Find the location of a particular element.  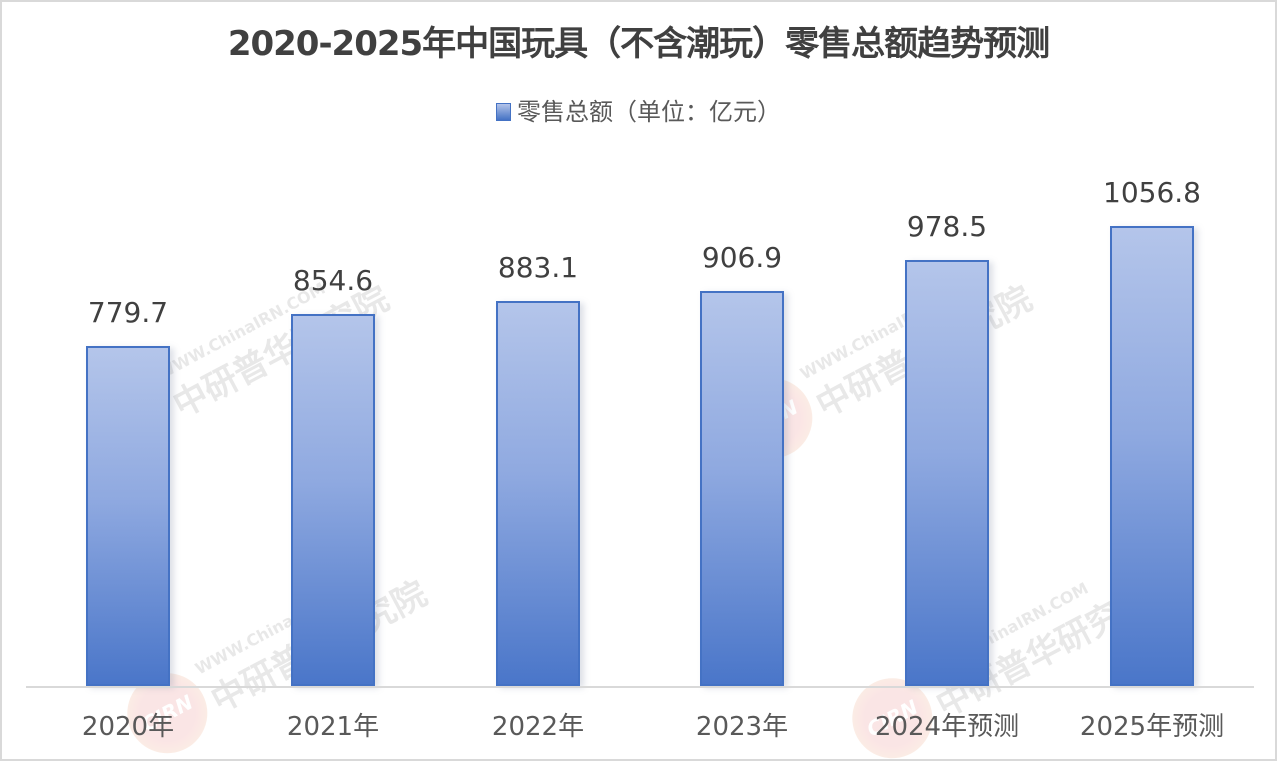

data-label: 779.7 is located at coordinates (128, 312).